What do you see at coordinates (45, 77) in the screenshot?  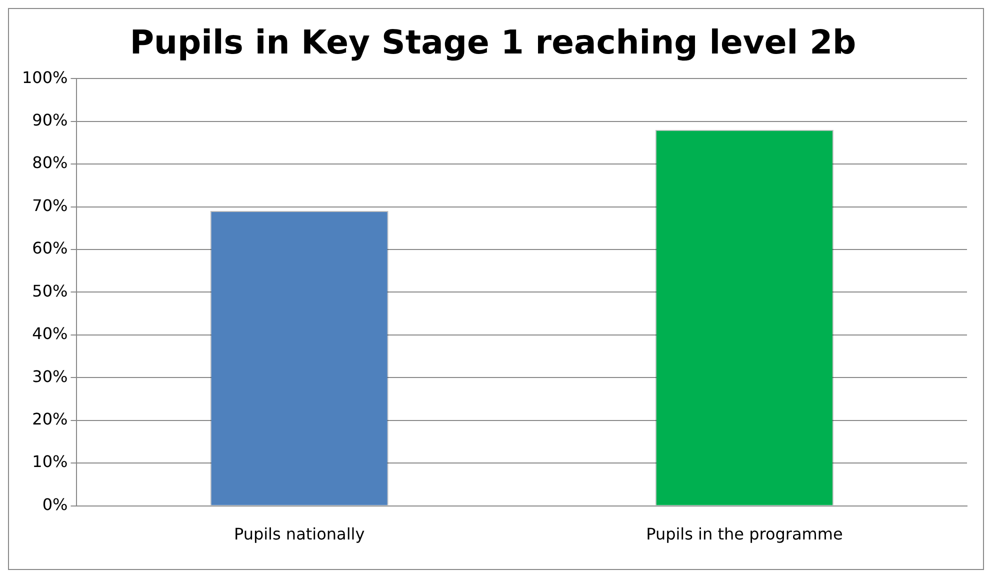 I see `y-tick-label: 100%` at bounding box center [45, 77].